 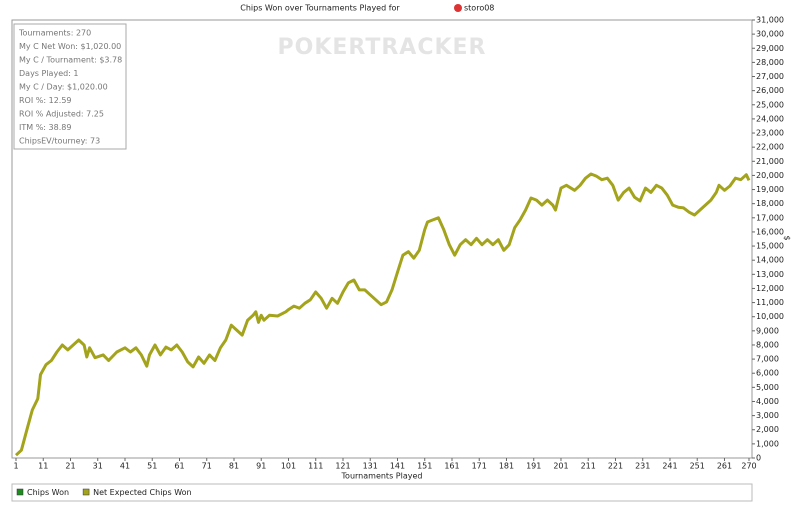 I want to click on y-tick-label: 8,000, so click(x=767, y=344).